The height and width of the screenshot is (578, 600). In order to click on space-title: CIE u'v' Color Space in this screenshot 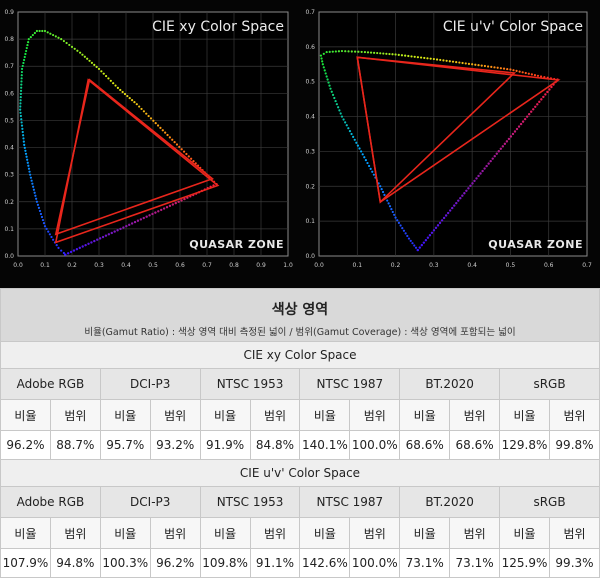, I will do `click(300, 473)`.